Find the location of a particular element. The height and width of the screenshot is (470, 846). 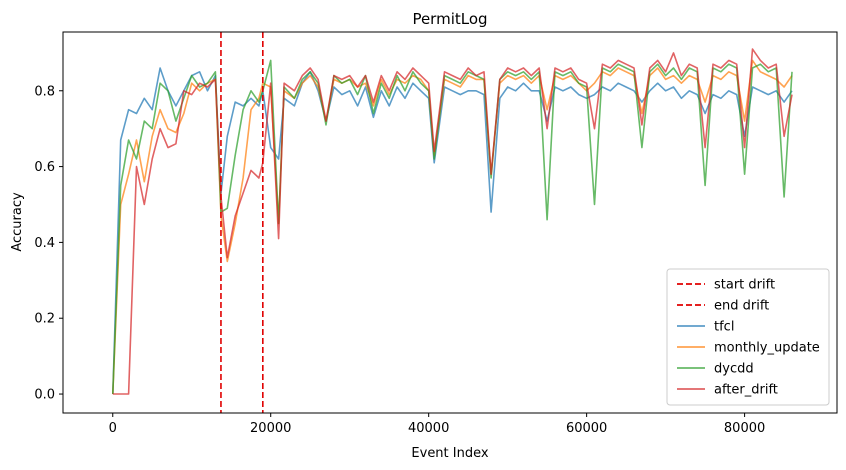

legend-label-tfcl: tfcl is located at coordinates (724, 327).